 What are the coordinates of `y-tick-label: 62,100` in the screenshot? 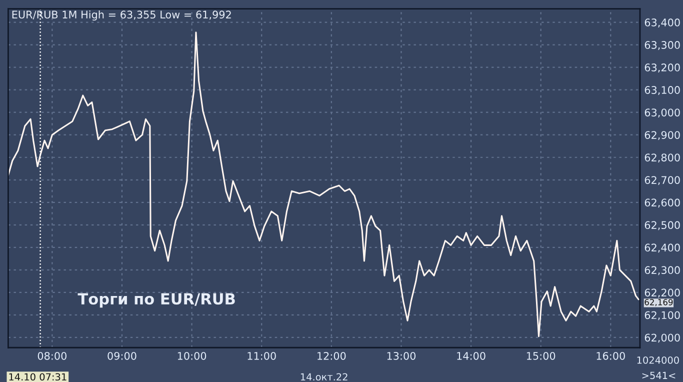 It's located at (662, 315).